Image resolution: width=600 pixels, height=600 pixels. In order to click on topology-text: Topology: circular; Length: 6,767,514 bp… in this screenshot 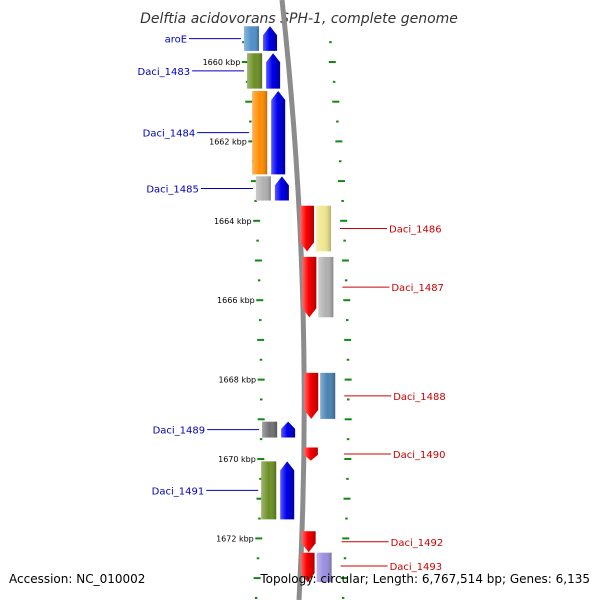, I will do `click(425, 579)`.